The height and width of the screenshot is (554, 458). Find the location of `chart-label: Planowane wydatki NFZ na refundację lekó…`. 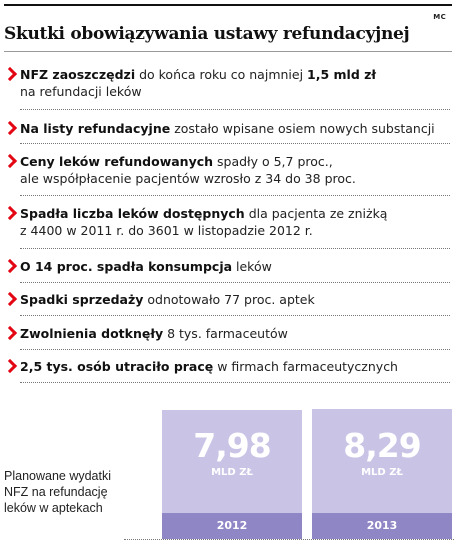

chart-label: Planowane wydatki NFZ na refundację lekó… is located at coordinates (58, 492).